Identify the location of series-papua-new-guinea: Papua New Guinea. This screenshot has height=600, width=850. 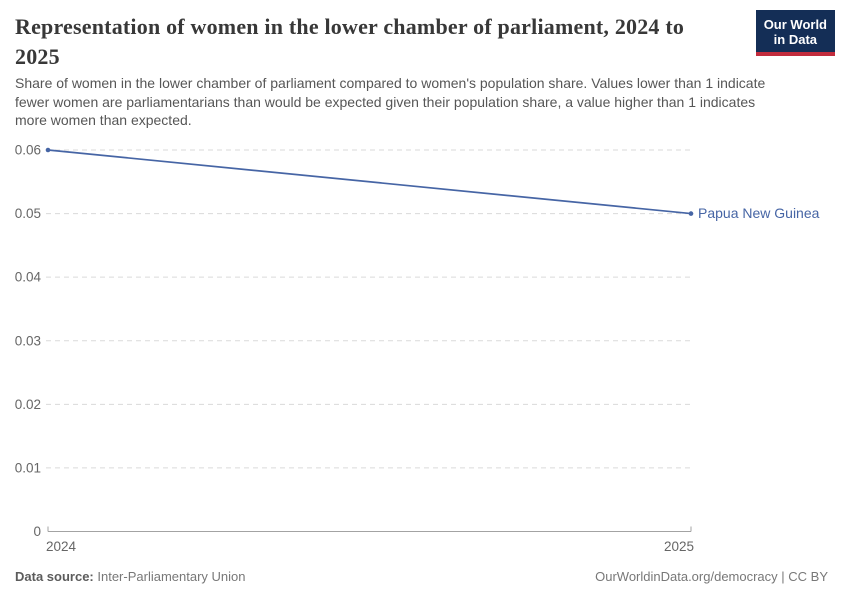
(432, 184).